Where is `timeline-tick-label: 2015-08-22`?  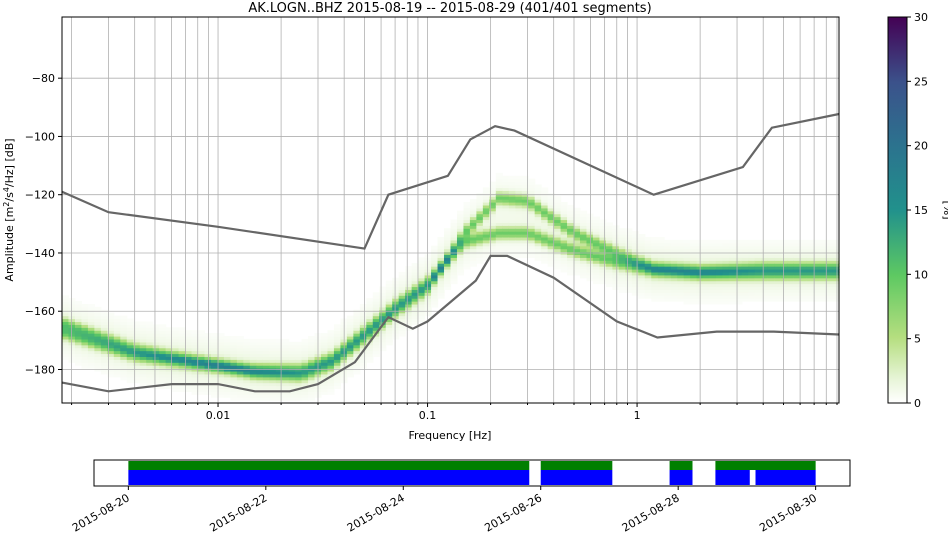 timeline-tick-label: 2015-08-22 is located at coordinates (238, 512).